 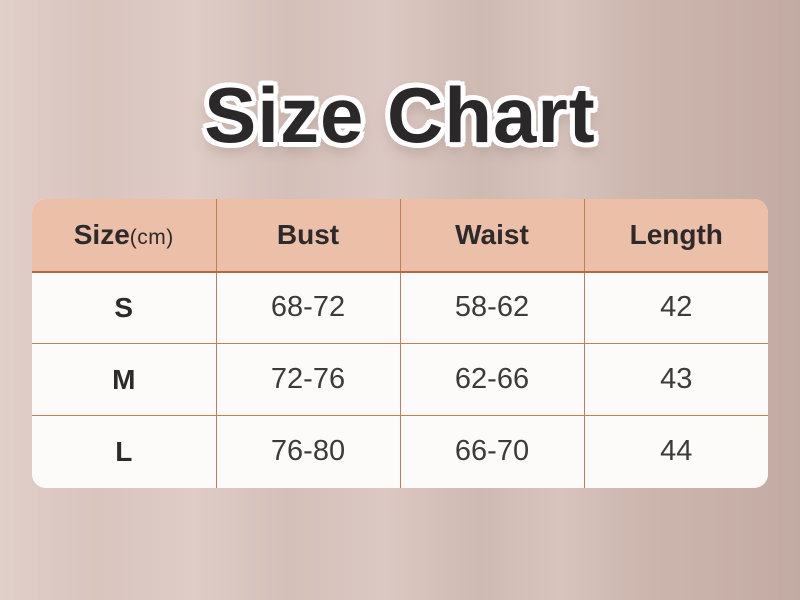 What do you see at coordinates (308, 380) in the screenshot?
I see `cell-bust-m: 72-76` at bounding box center [308, 380].